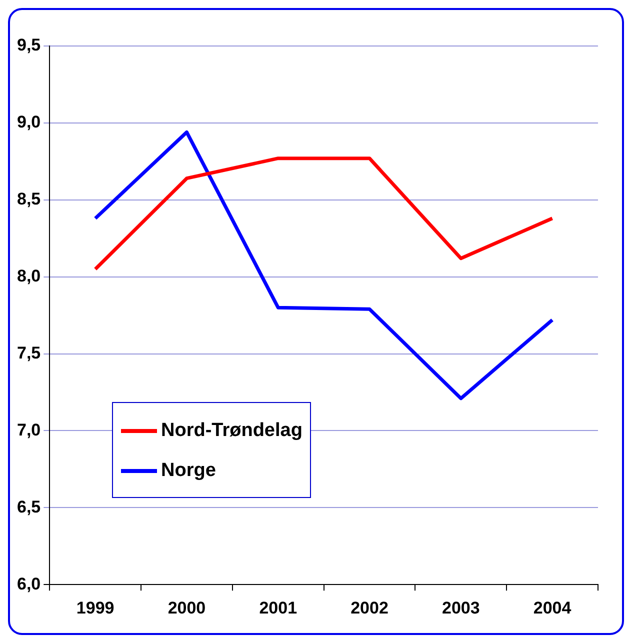 Image resolution: width=632 pixels, height=643 pixels. Describe the element at coordinates (28, 199) in the screenshot. I see `y-tick-label: 8,5` at that location.